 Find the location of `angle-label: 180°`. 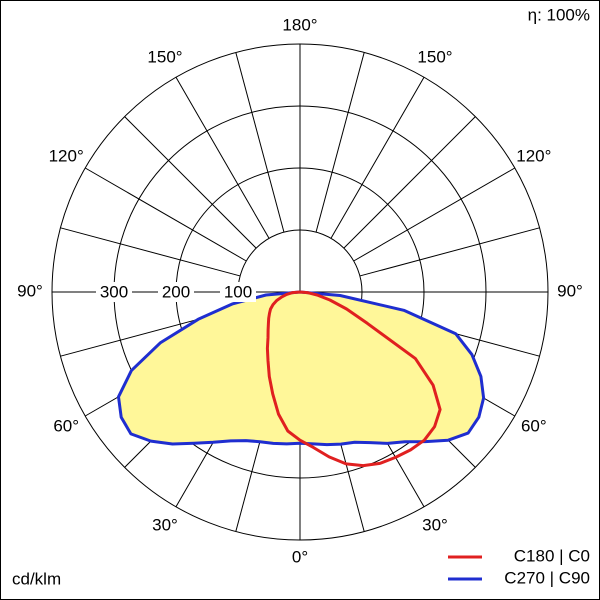

angle-label: 180° is located at coordinates (299, 24).